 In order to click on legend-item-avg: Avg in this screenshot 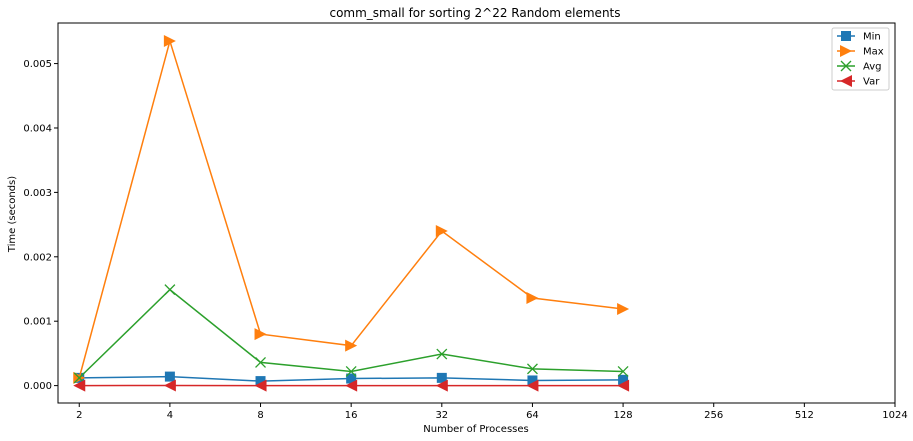, I will do `click(859, 66)`.